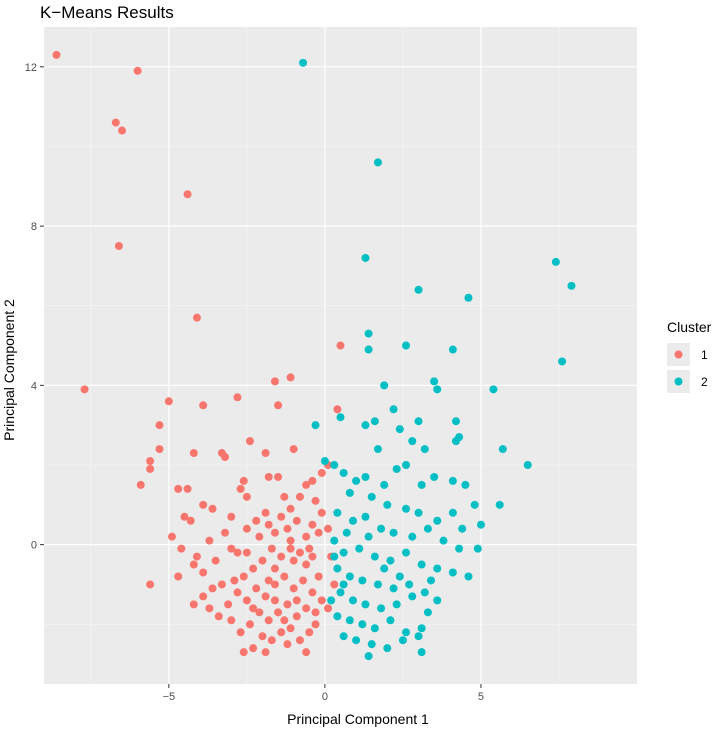  What do you see at coordinates (323, 693) in the screenshot?
I see `x-axis-ticks: −5 0 5` at bounding box center [323, 693].